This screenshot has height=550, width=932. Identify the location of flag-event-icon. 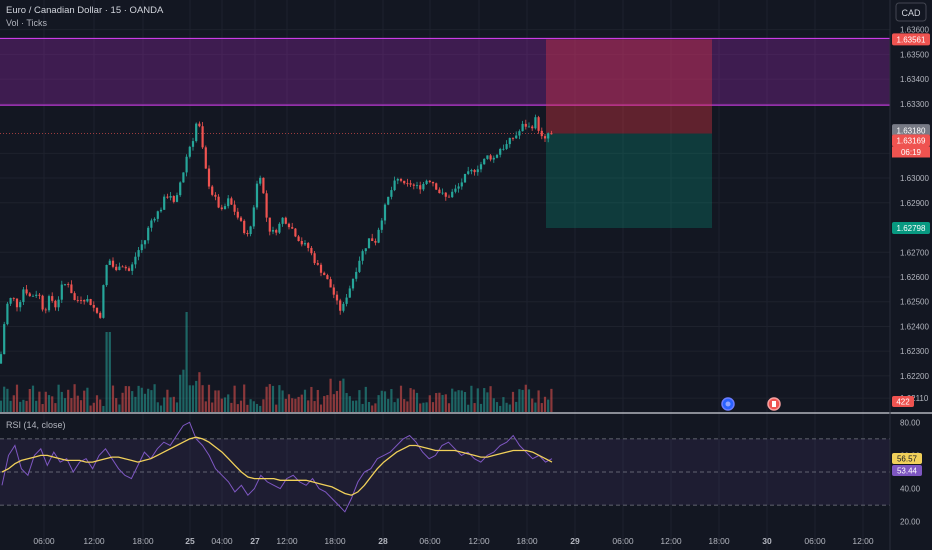
(728, 404).